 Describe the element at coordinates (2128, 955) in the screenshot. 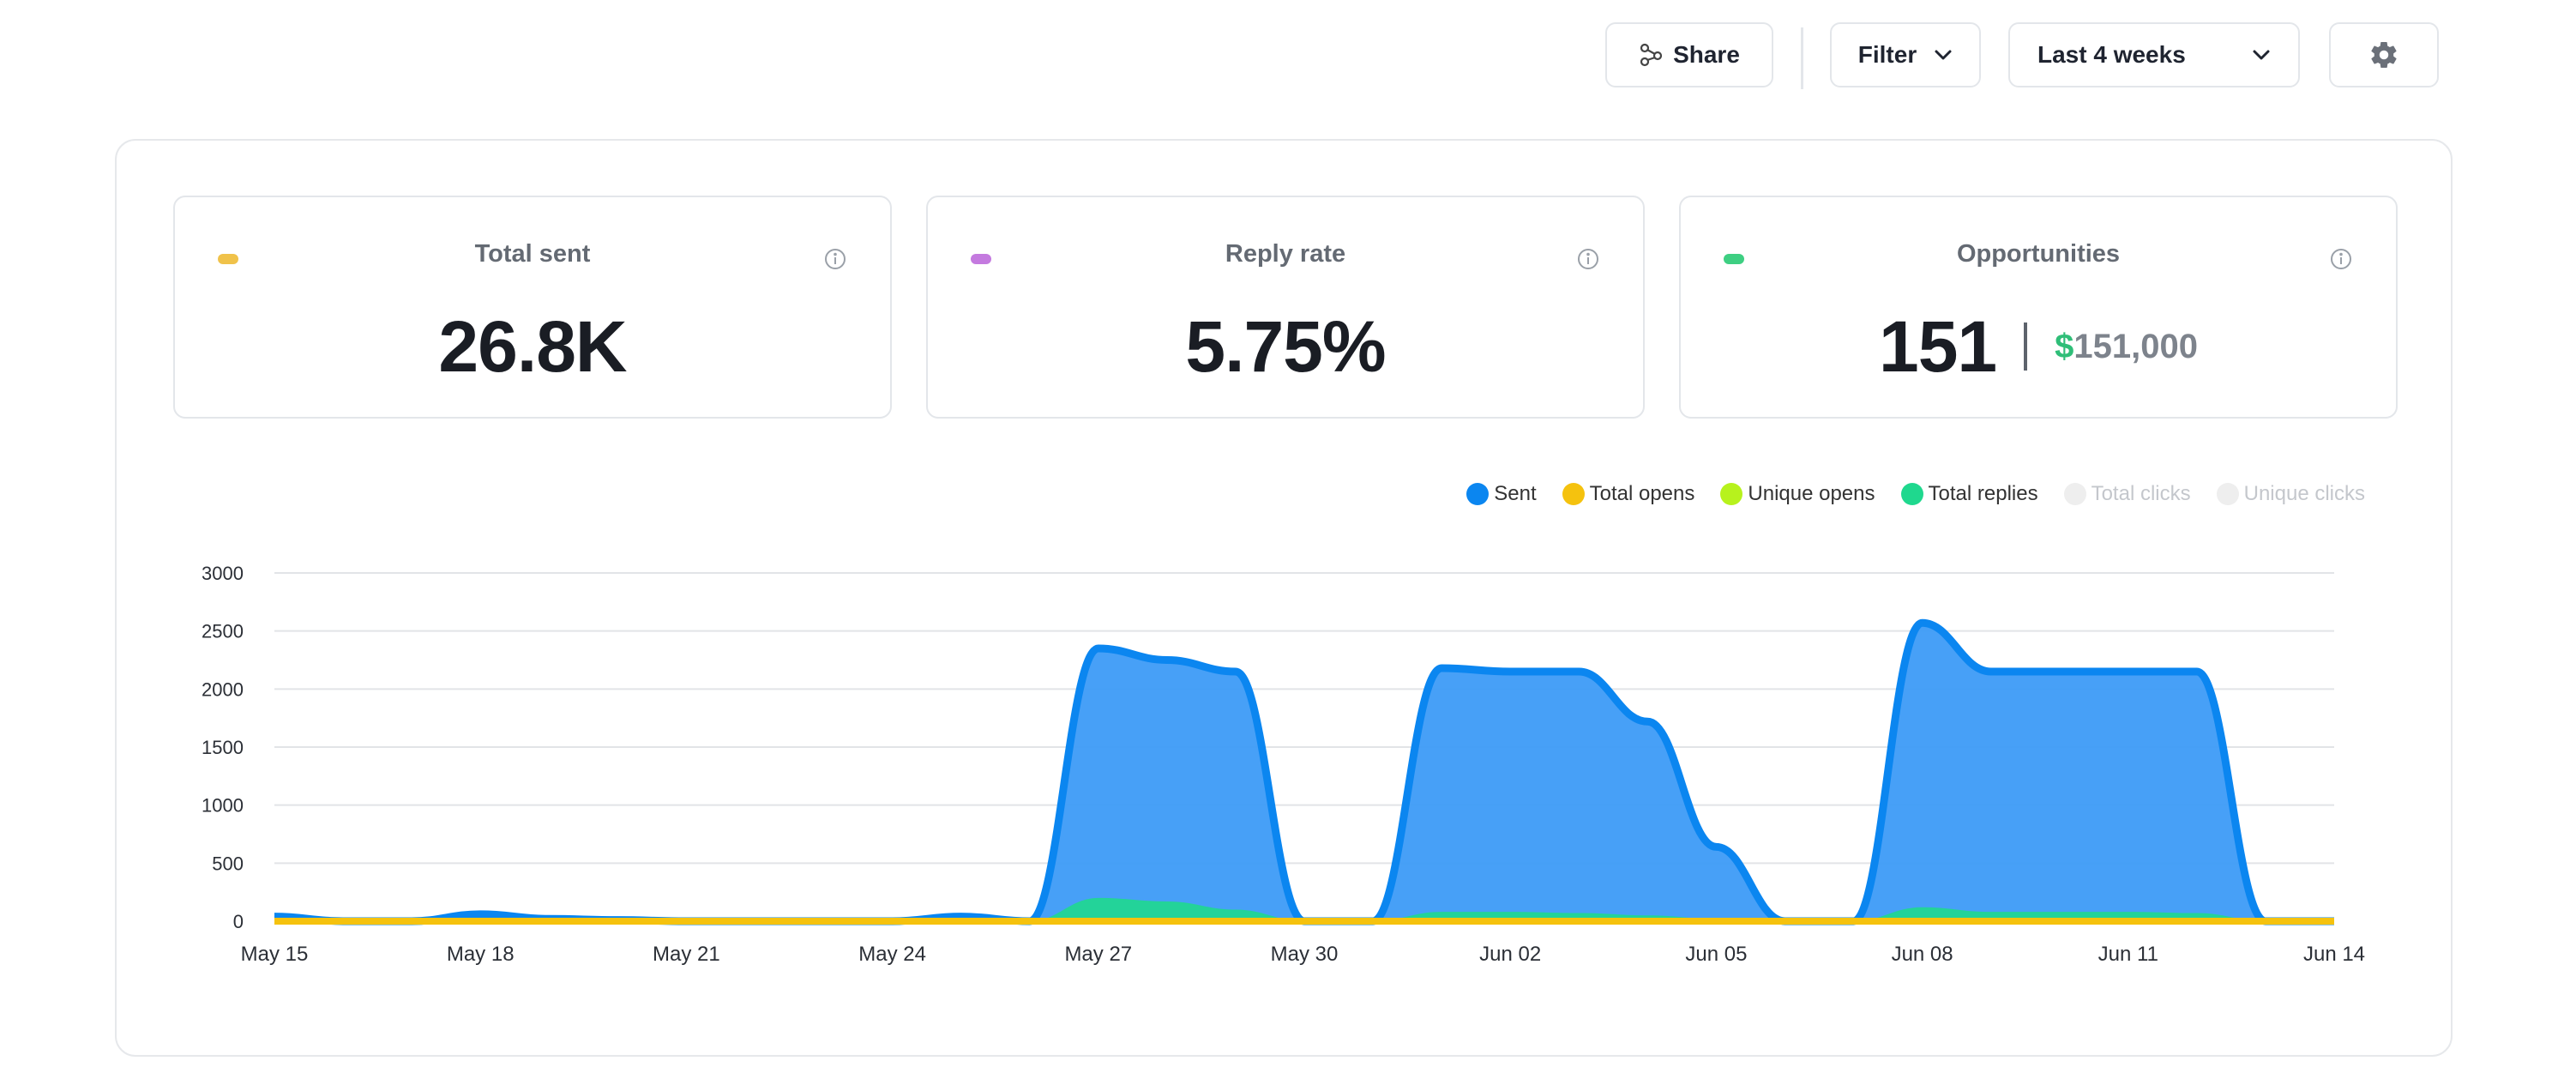

I see `x-tick-label: Jun 11` at that location.